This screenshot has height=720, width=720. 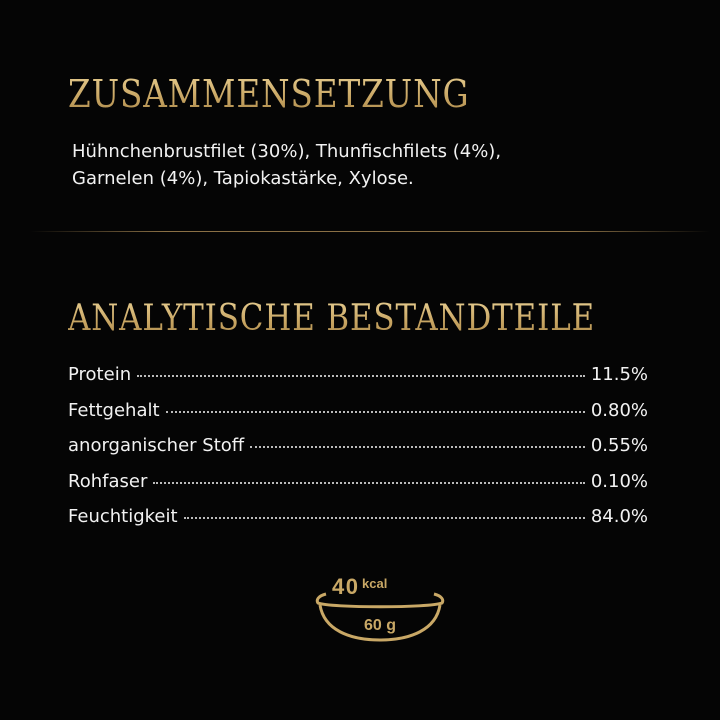 What do you see at coordinates (370, 231) in the screenshot?
I see `divider` at bounding box center [370, 231].